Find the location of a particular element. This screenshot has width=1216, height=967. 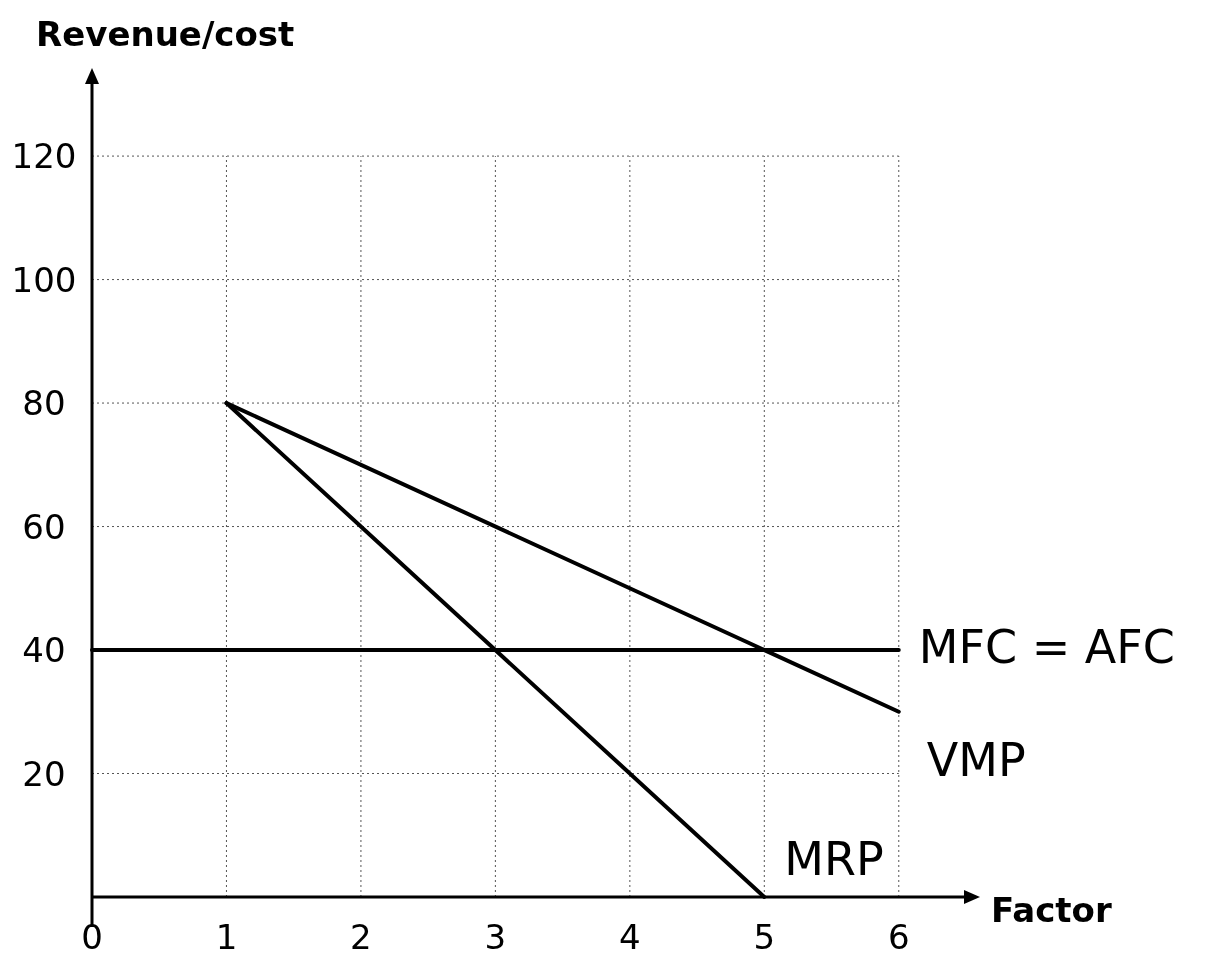

y-tick-label: 40 is located at coordinates (44, 650).